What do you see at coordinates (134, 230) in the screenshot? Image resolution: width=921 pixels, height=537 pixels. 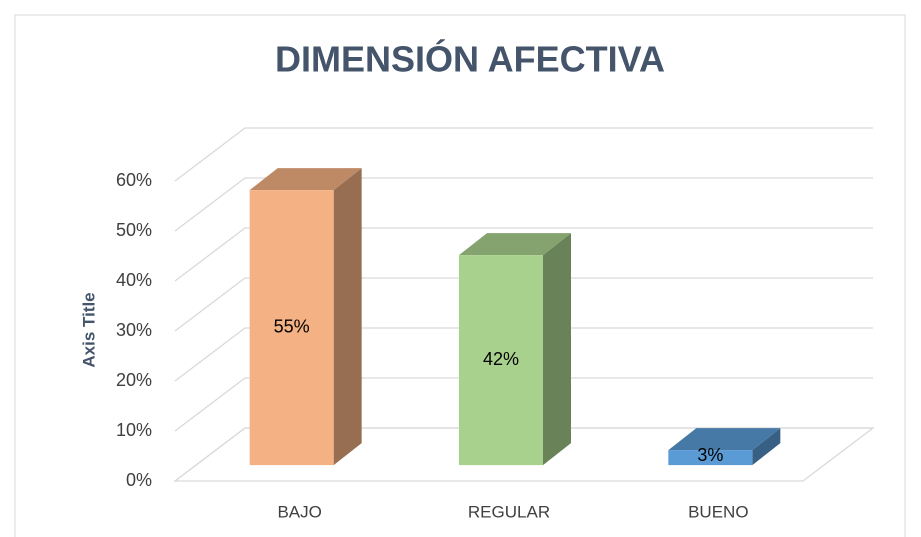 I see `y-tick-label: 50%` at bounding box center [134, 230].